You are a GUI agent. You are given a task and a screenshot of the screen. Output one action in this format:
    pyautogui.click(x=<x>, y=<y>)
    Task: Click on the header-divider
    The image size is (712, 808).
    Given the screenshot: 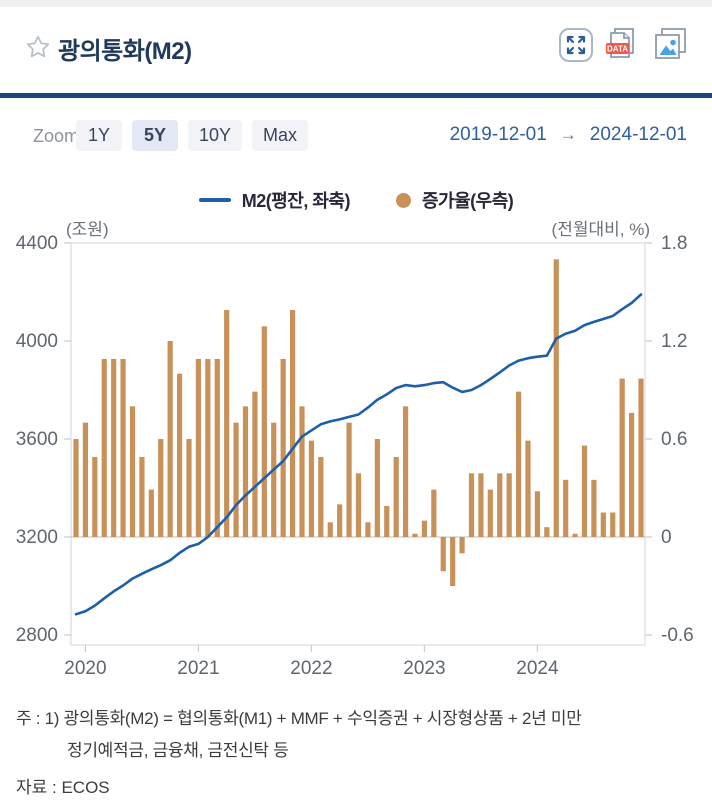 What is the action you would take?
    pyautogui.click(x=356, y=95)
    